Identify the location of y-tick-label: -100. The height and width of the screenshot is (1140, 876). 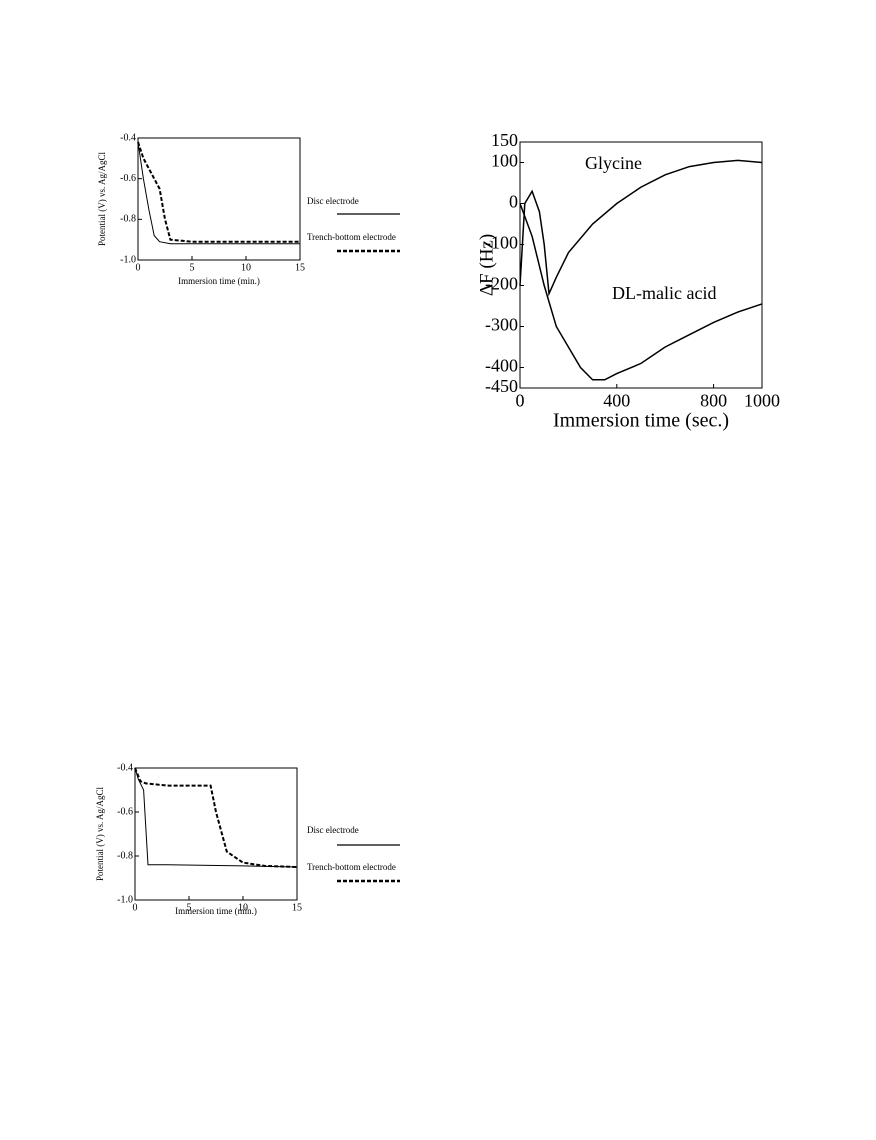
(501, 243).